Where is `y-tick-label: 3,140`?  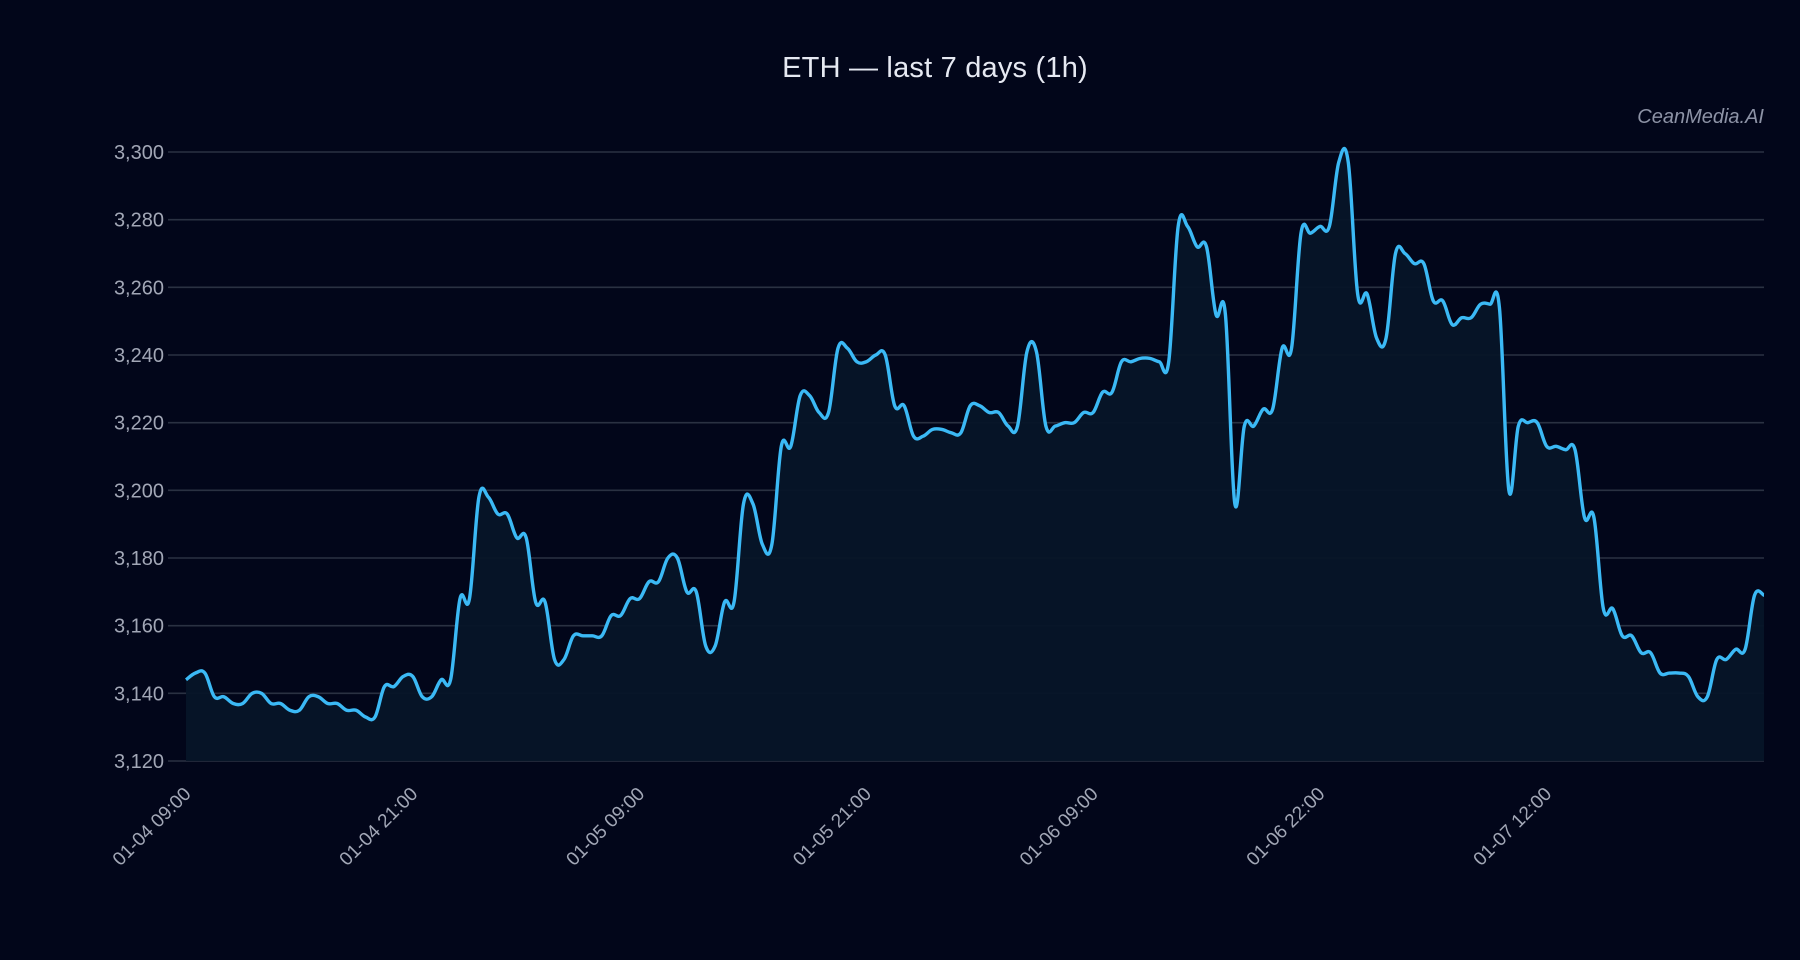 y-tick-label: 3,140 is located at coordinates (139, 694).